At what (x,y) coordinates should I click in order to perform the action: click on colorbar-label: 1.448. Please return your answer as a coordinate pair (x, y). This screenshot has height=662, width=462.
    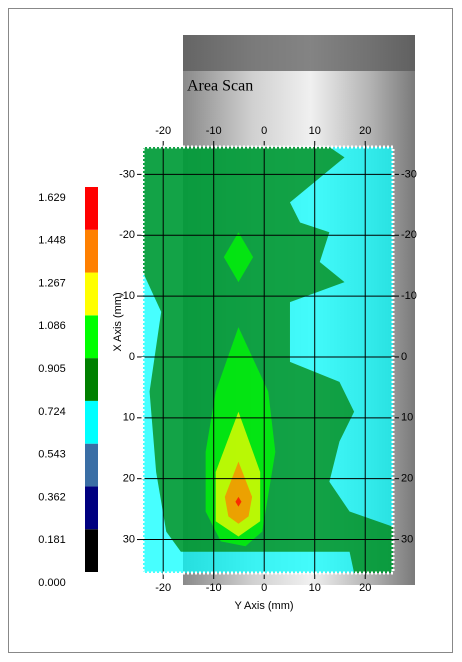
    Looking at the image, I should click on (52, 241).